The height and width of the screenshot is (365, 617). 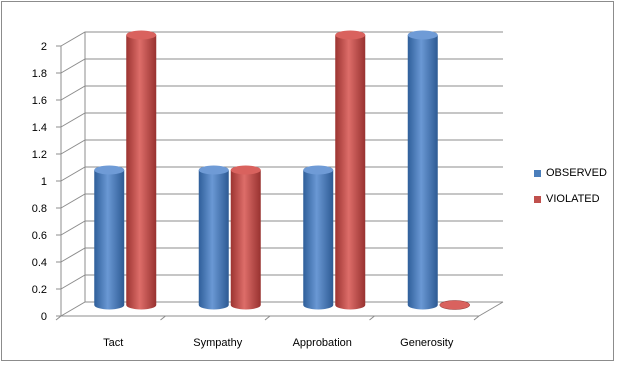 What do you see at coordinates (491, 309) in the screenshot?
I see `floor-right-edge` at bounding box center [491, 309].